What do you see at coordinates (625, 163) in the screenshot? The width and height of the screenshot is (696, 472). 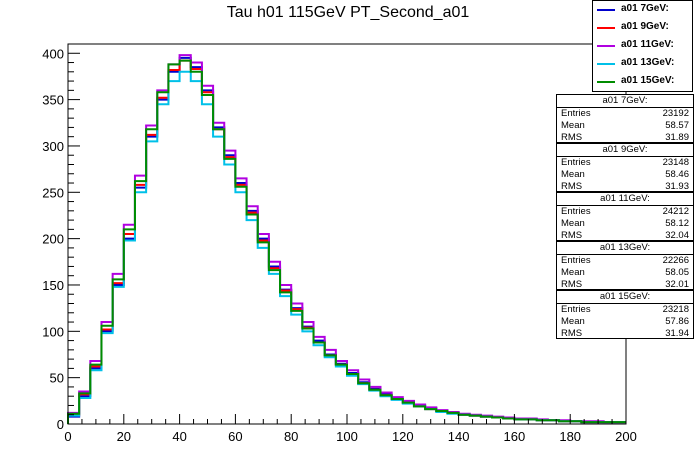 I see `stats-row-entries: Entries 23148` at bounding box center [625, 163].